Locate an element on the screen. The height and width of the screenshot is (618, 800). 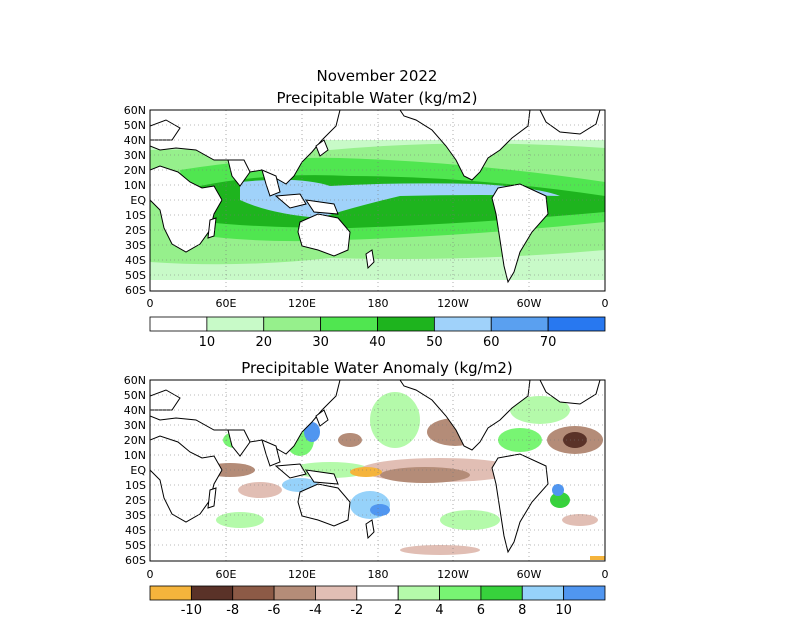
colorbar-label: -6 is located at coordinates (274, 610).